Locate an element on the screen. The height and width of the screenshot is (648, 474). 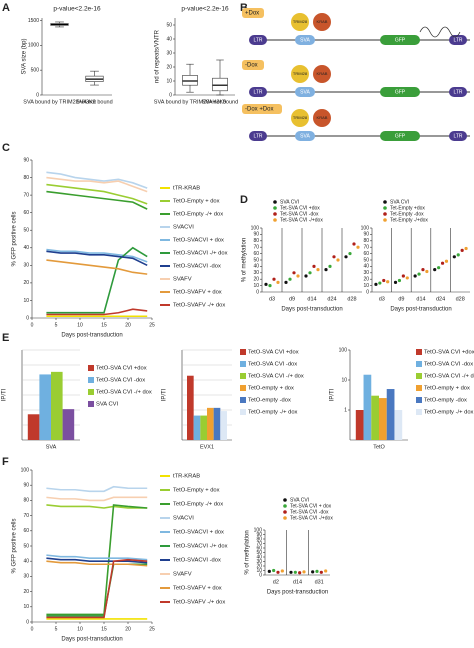
x-tick-label: d14 is located at coordinates (297, 582).